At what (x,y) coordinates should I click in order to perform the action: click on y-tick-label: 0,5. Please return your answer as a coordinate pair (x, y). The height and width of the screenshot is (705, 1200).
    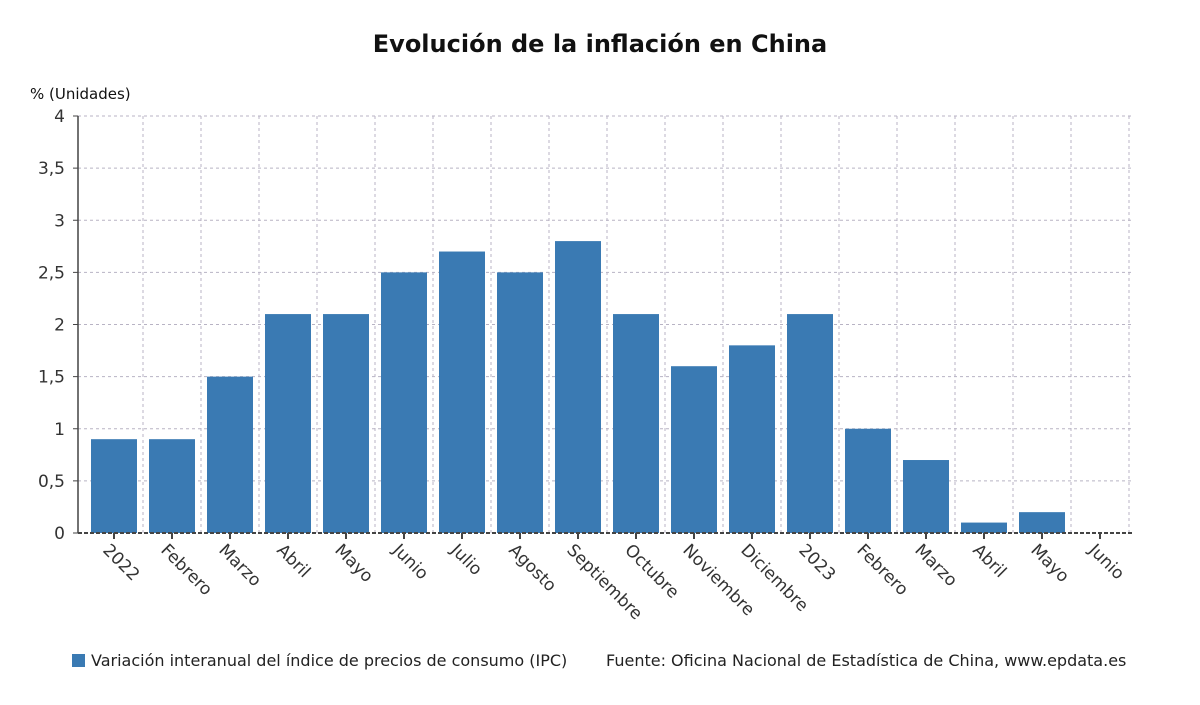
    Looking at the image, I should click on (51, 482).